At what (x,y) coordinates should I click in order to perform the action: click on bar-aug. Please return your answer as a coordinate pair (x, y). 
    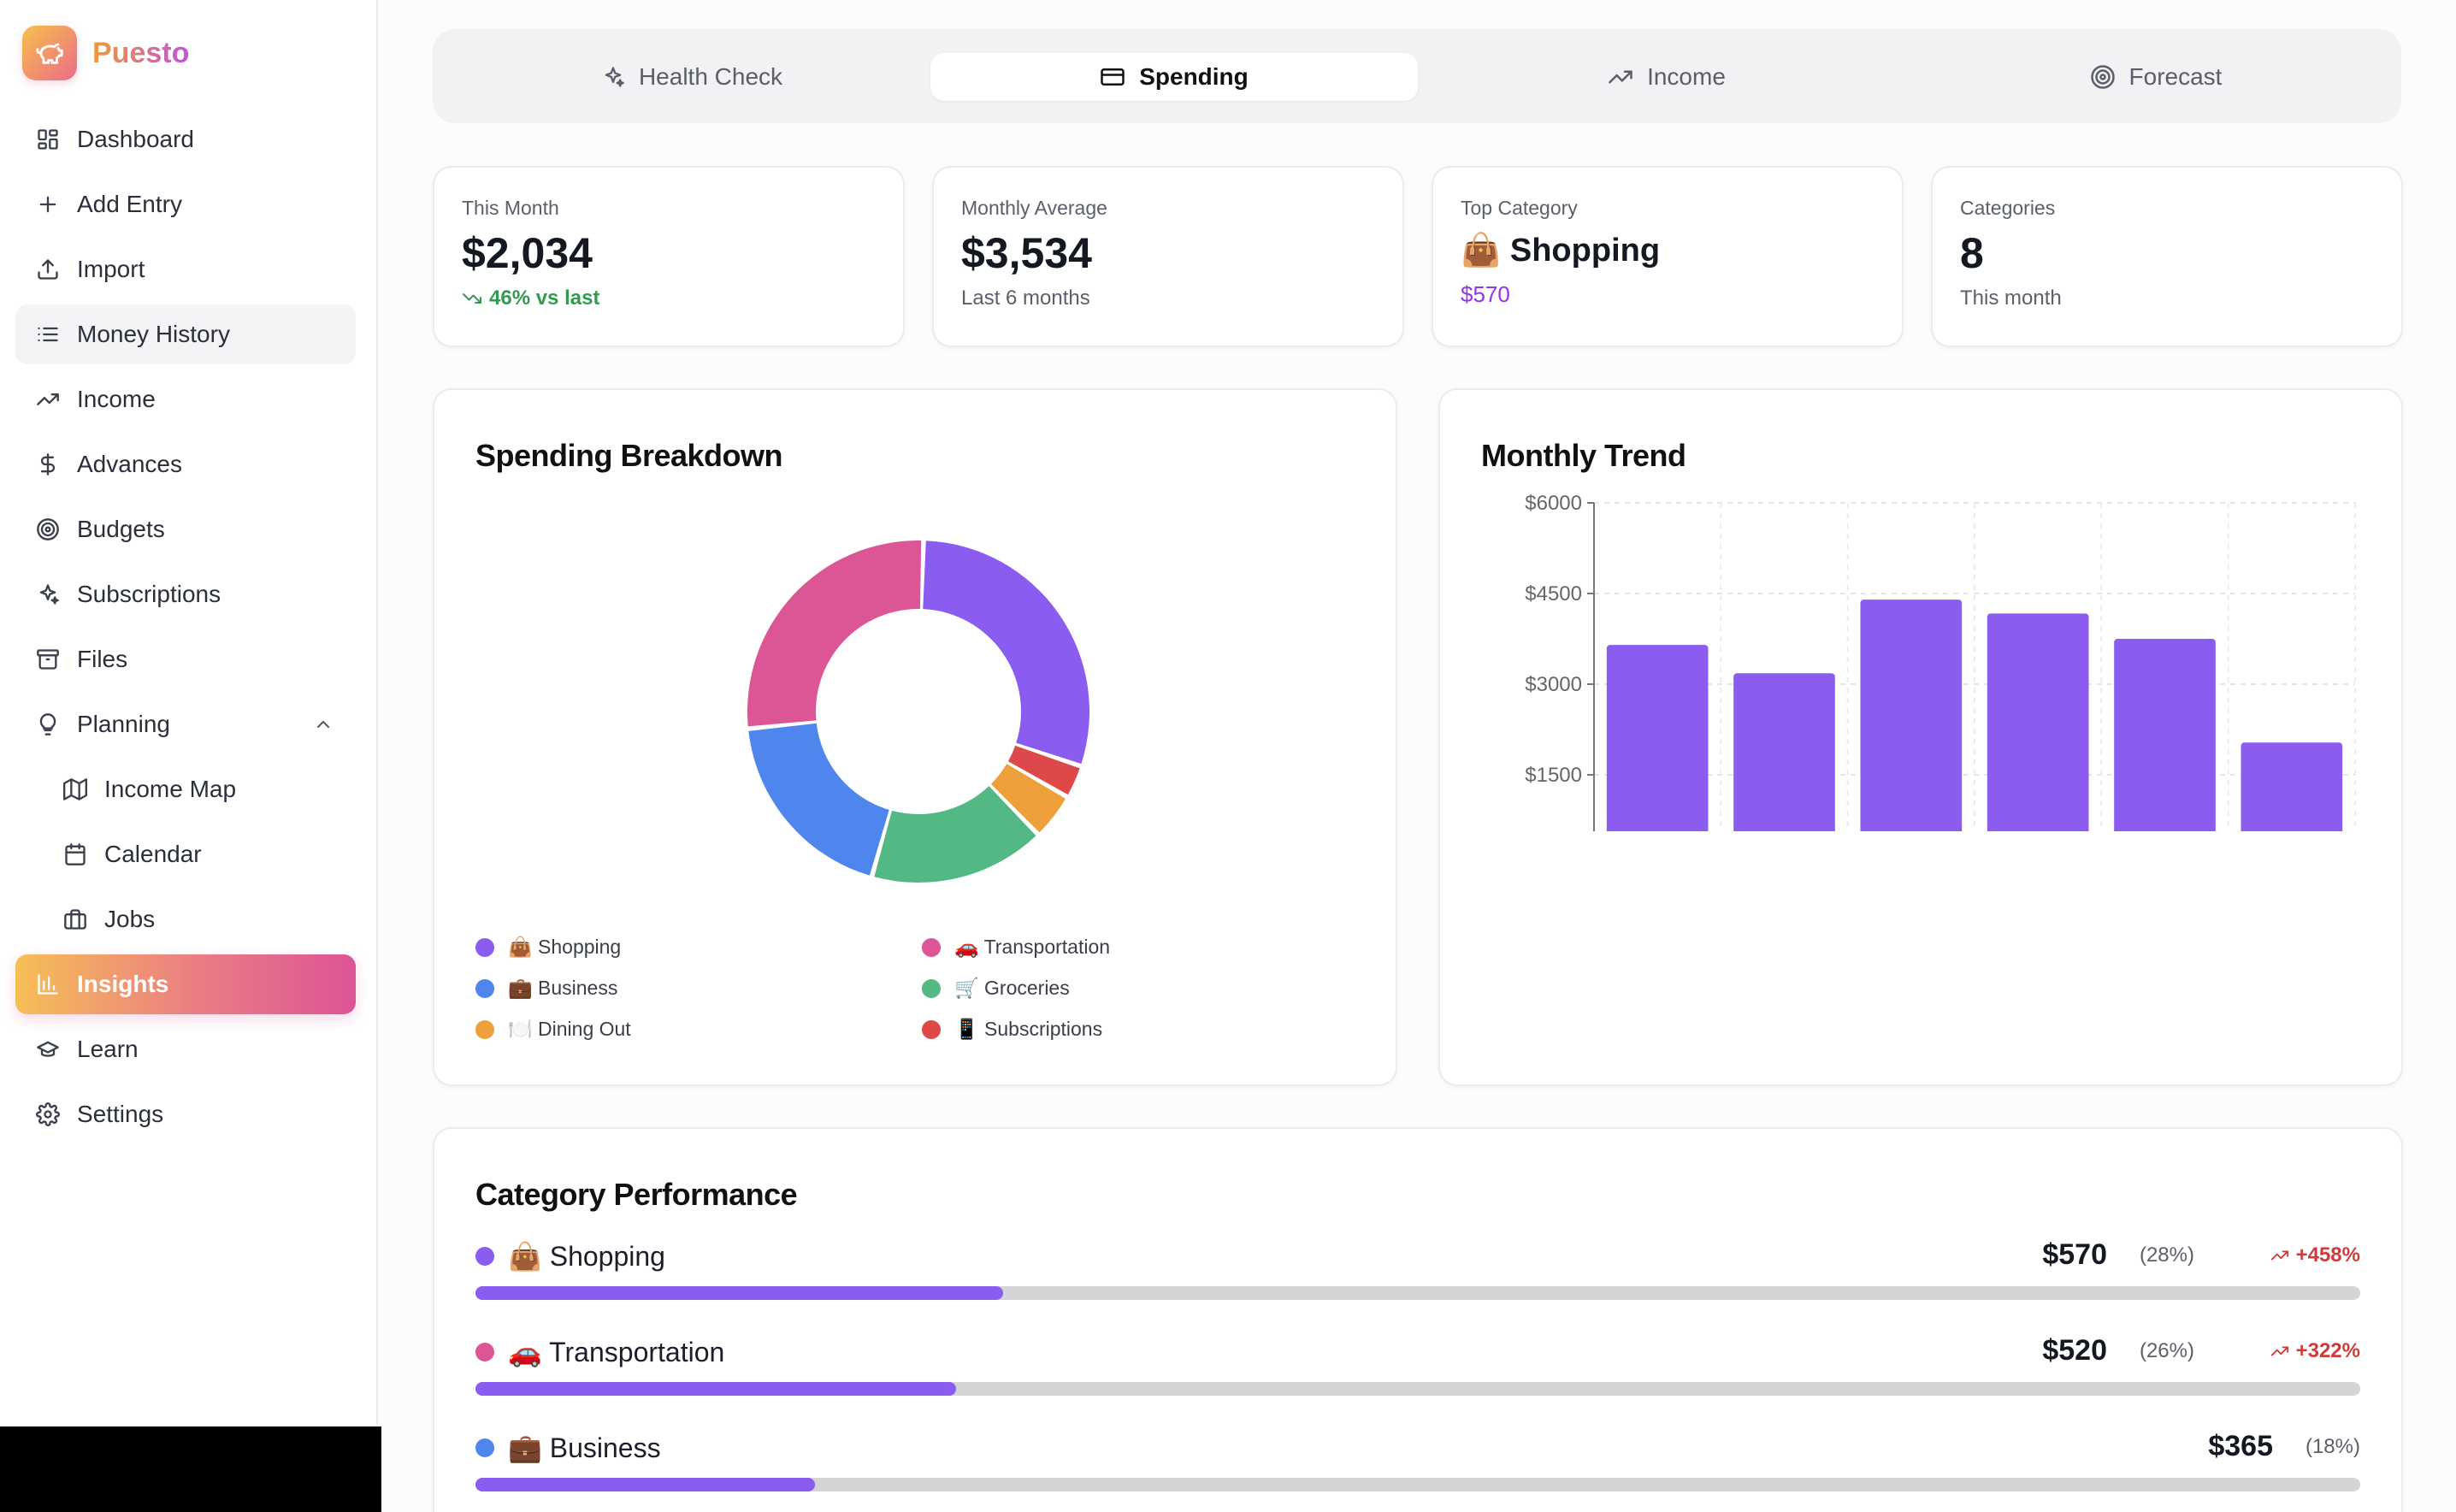
    Looking at the image, I should click on (1784, 752).